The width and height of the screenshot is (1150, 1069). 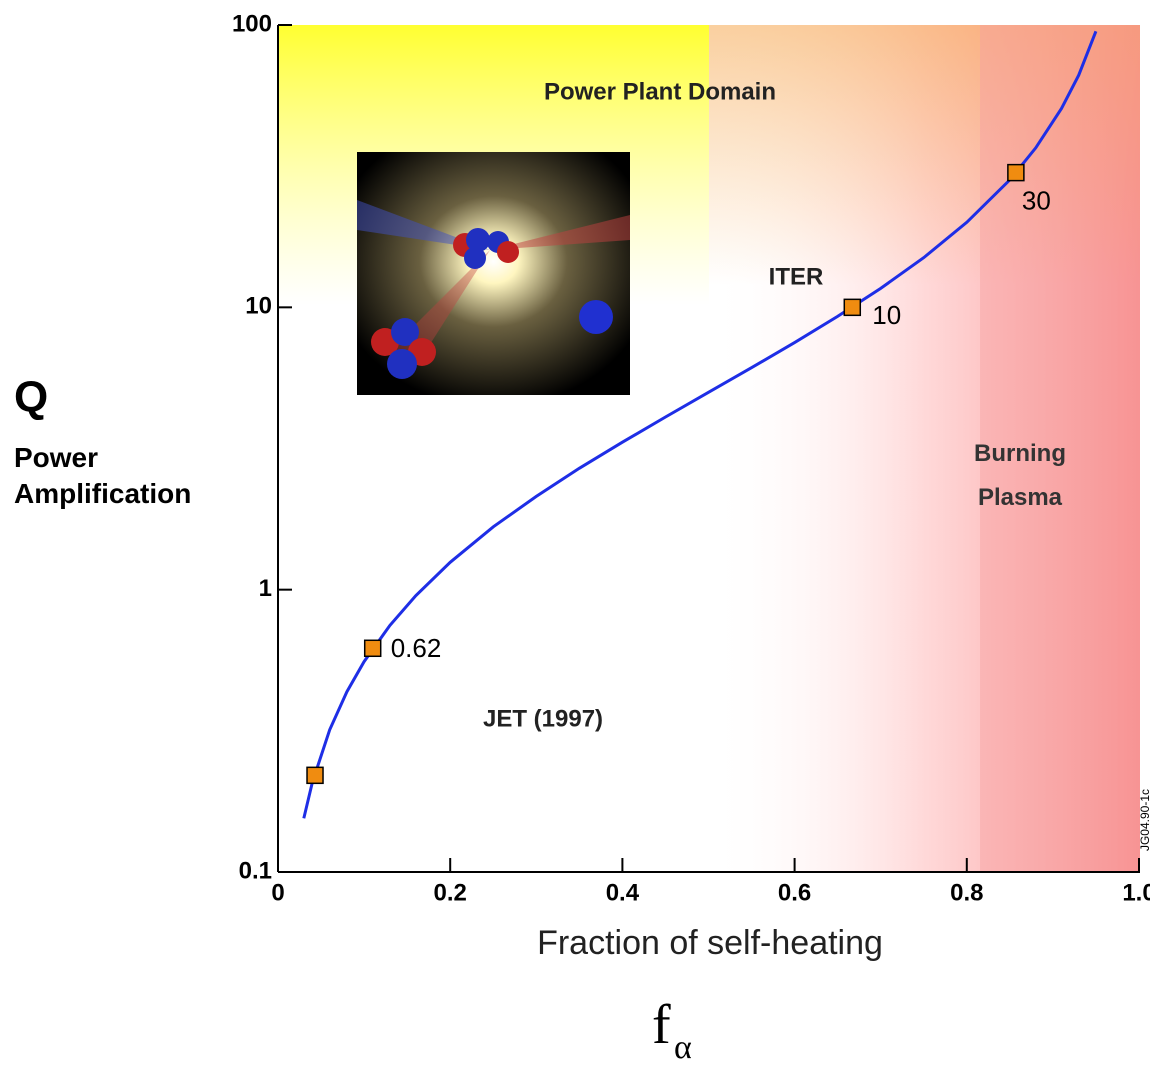 What do you see at coordinates (258, 306) in the screenshot?
I see `y-tick-label: 10` at bounding box center [258, 306].